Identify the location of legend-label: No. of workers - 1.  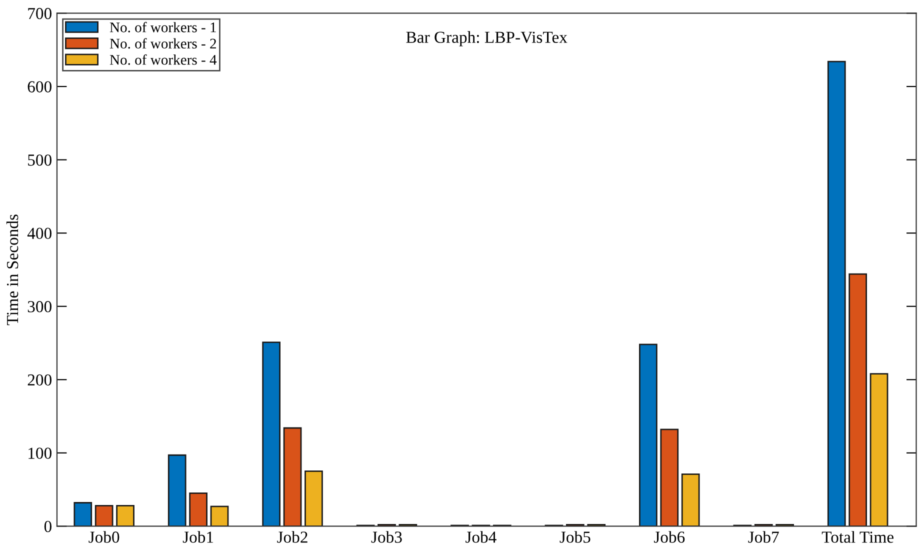
(163, 27).